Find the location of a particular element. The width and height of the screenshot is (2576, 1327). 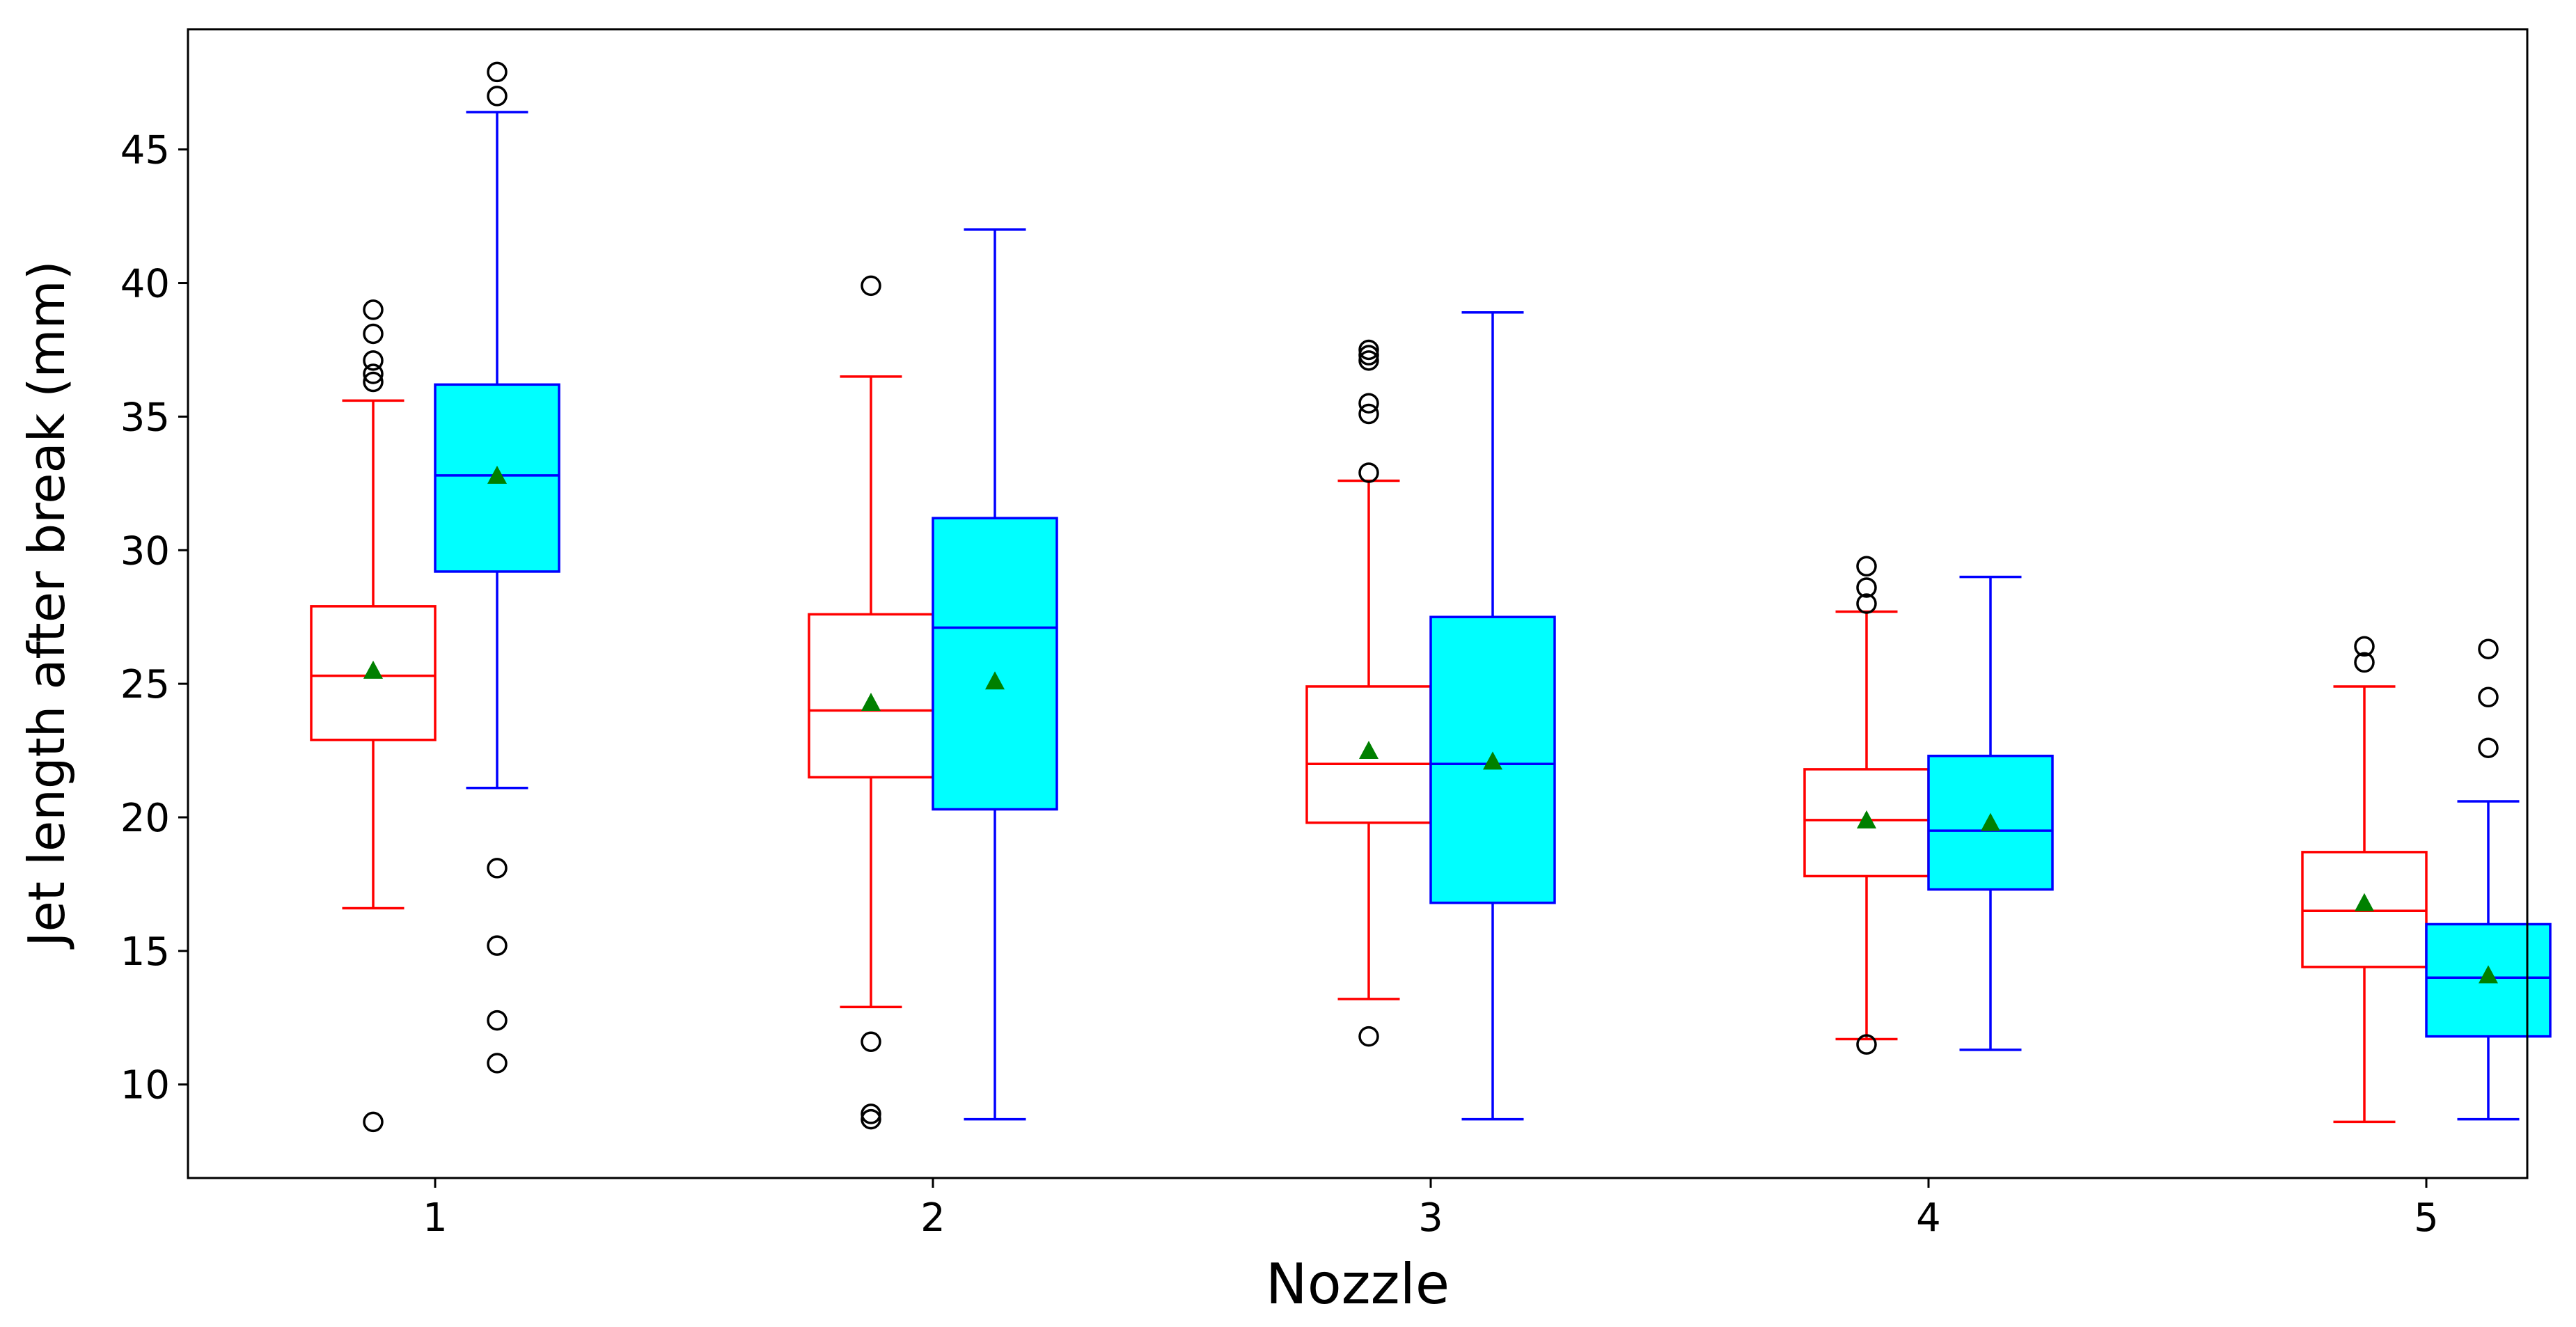

y-axis-ticks: 10 15 20 25 30 35 40 45 is located at coordinates (154, 618).